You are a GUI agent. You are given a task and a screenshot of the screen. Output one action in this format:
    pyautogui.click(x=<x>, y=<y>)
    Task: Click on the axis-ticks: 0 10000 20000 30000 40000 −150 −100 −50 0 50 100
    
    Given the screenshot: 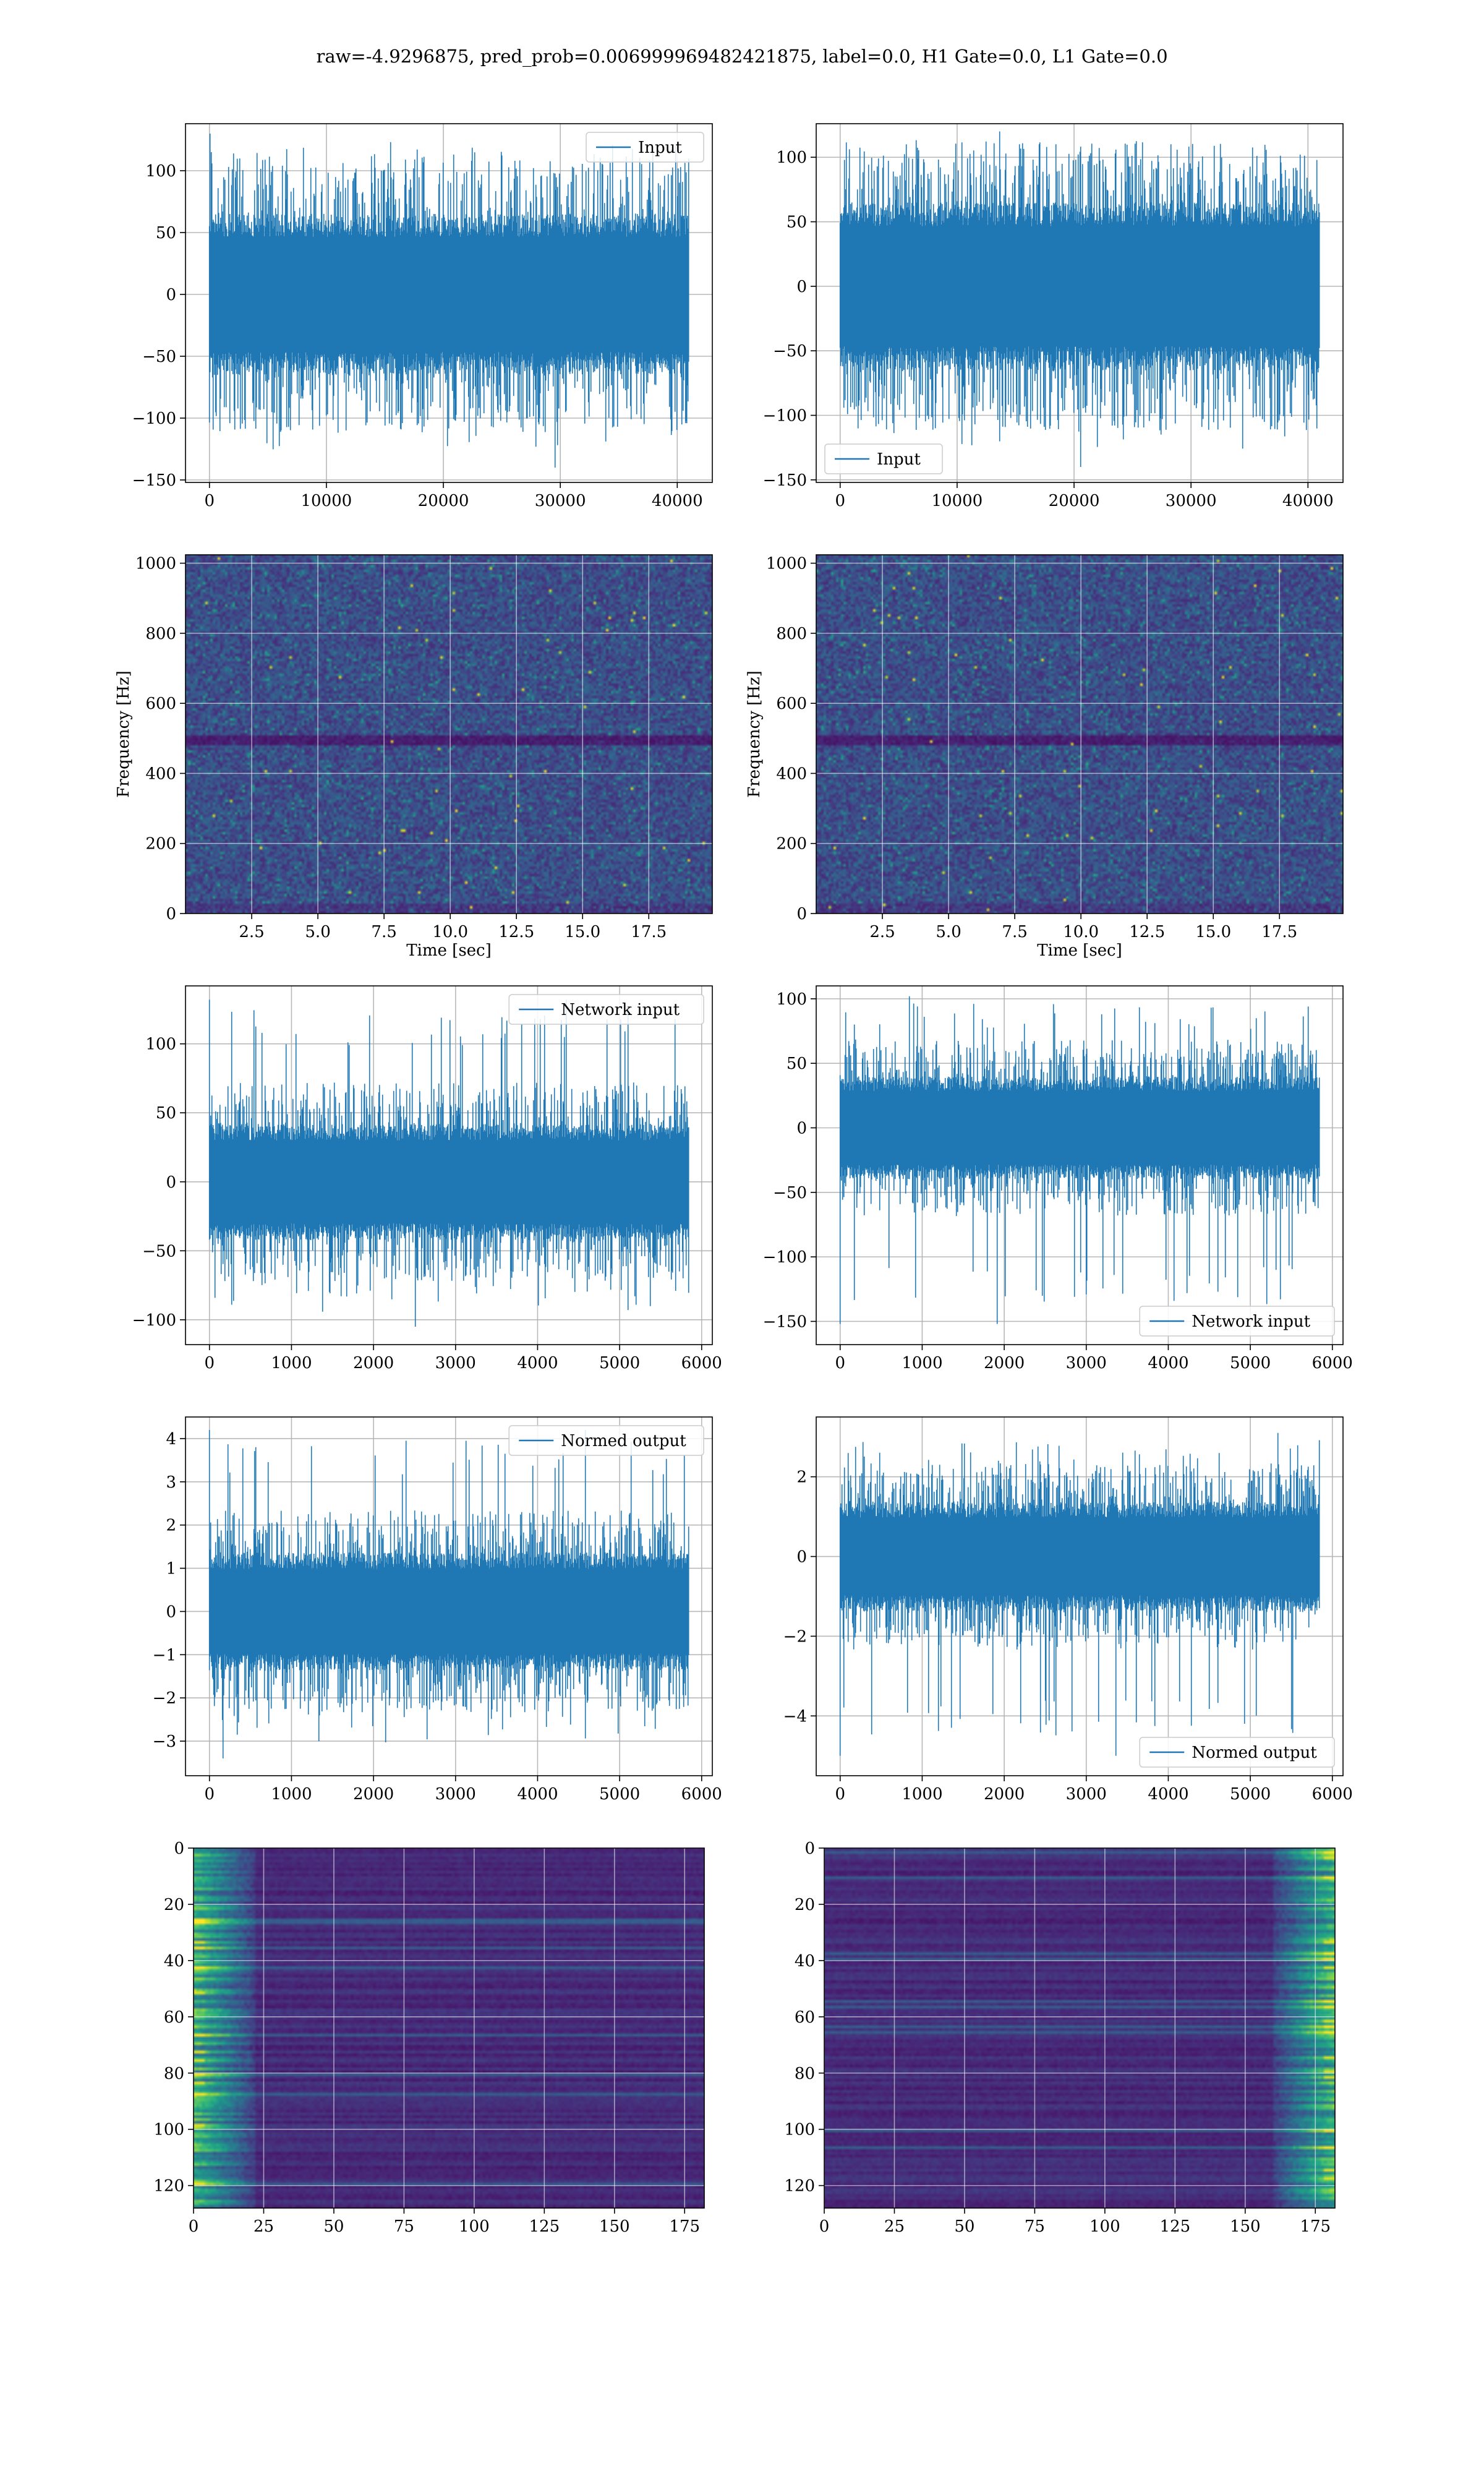 What is the action you would take?
    pyautogui.click(x=417, y=336)
    